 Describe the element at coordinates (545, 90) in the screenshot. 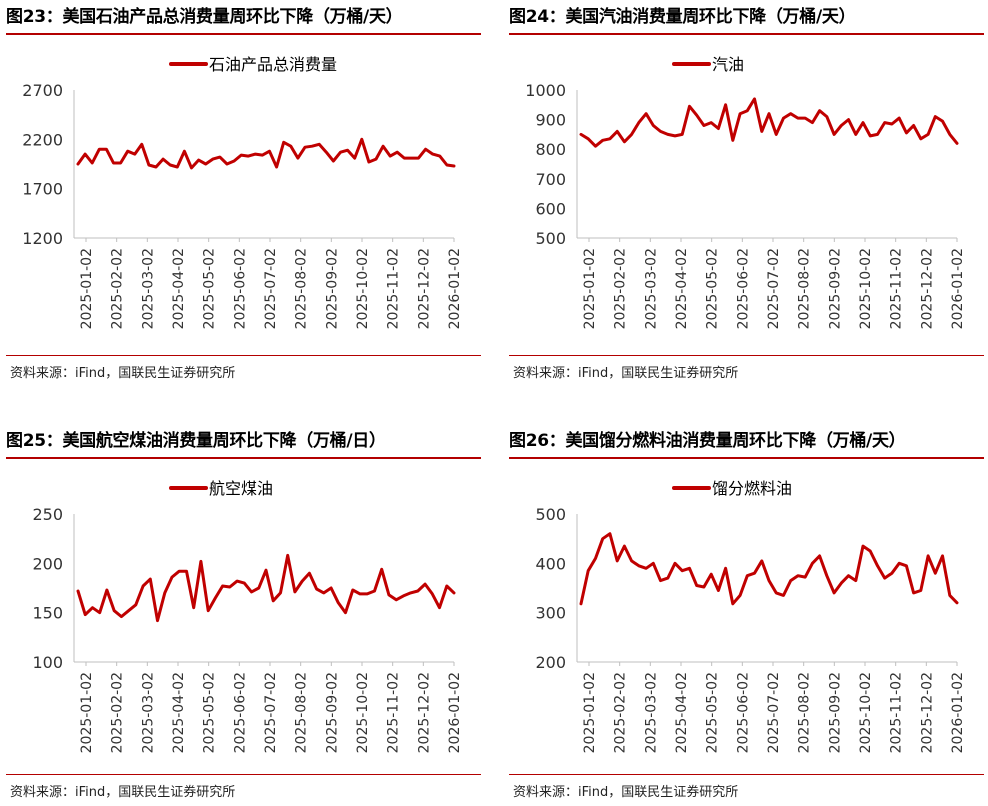

I see `y-tick-label: 1000` at that location.